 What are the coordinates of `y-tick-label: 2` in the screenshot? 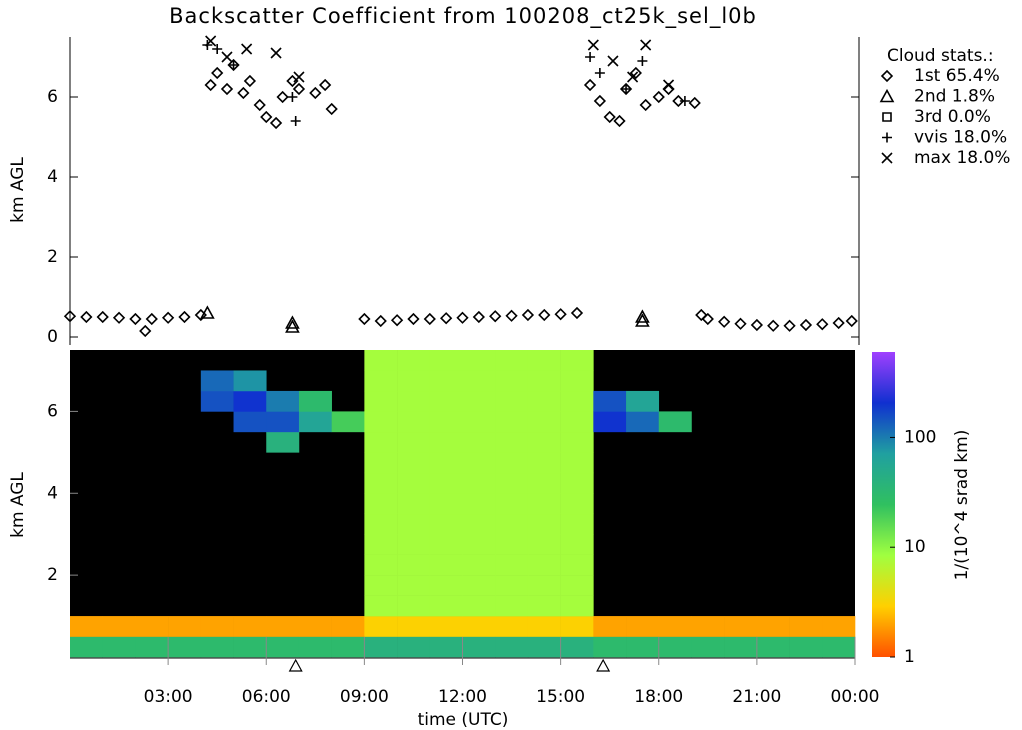 It's located at (52, 575).